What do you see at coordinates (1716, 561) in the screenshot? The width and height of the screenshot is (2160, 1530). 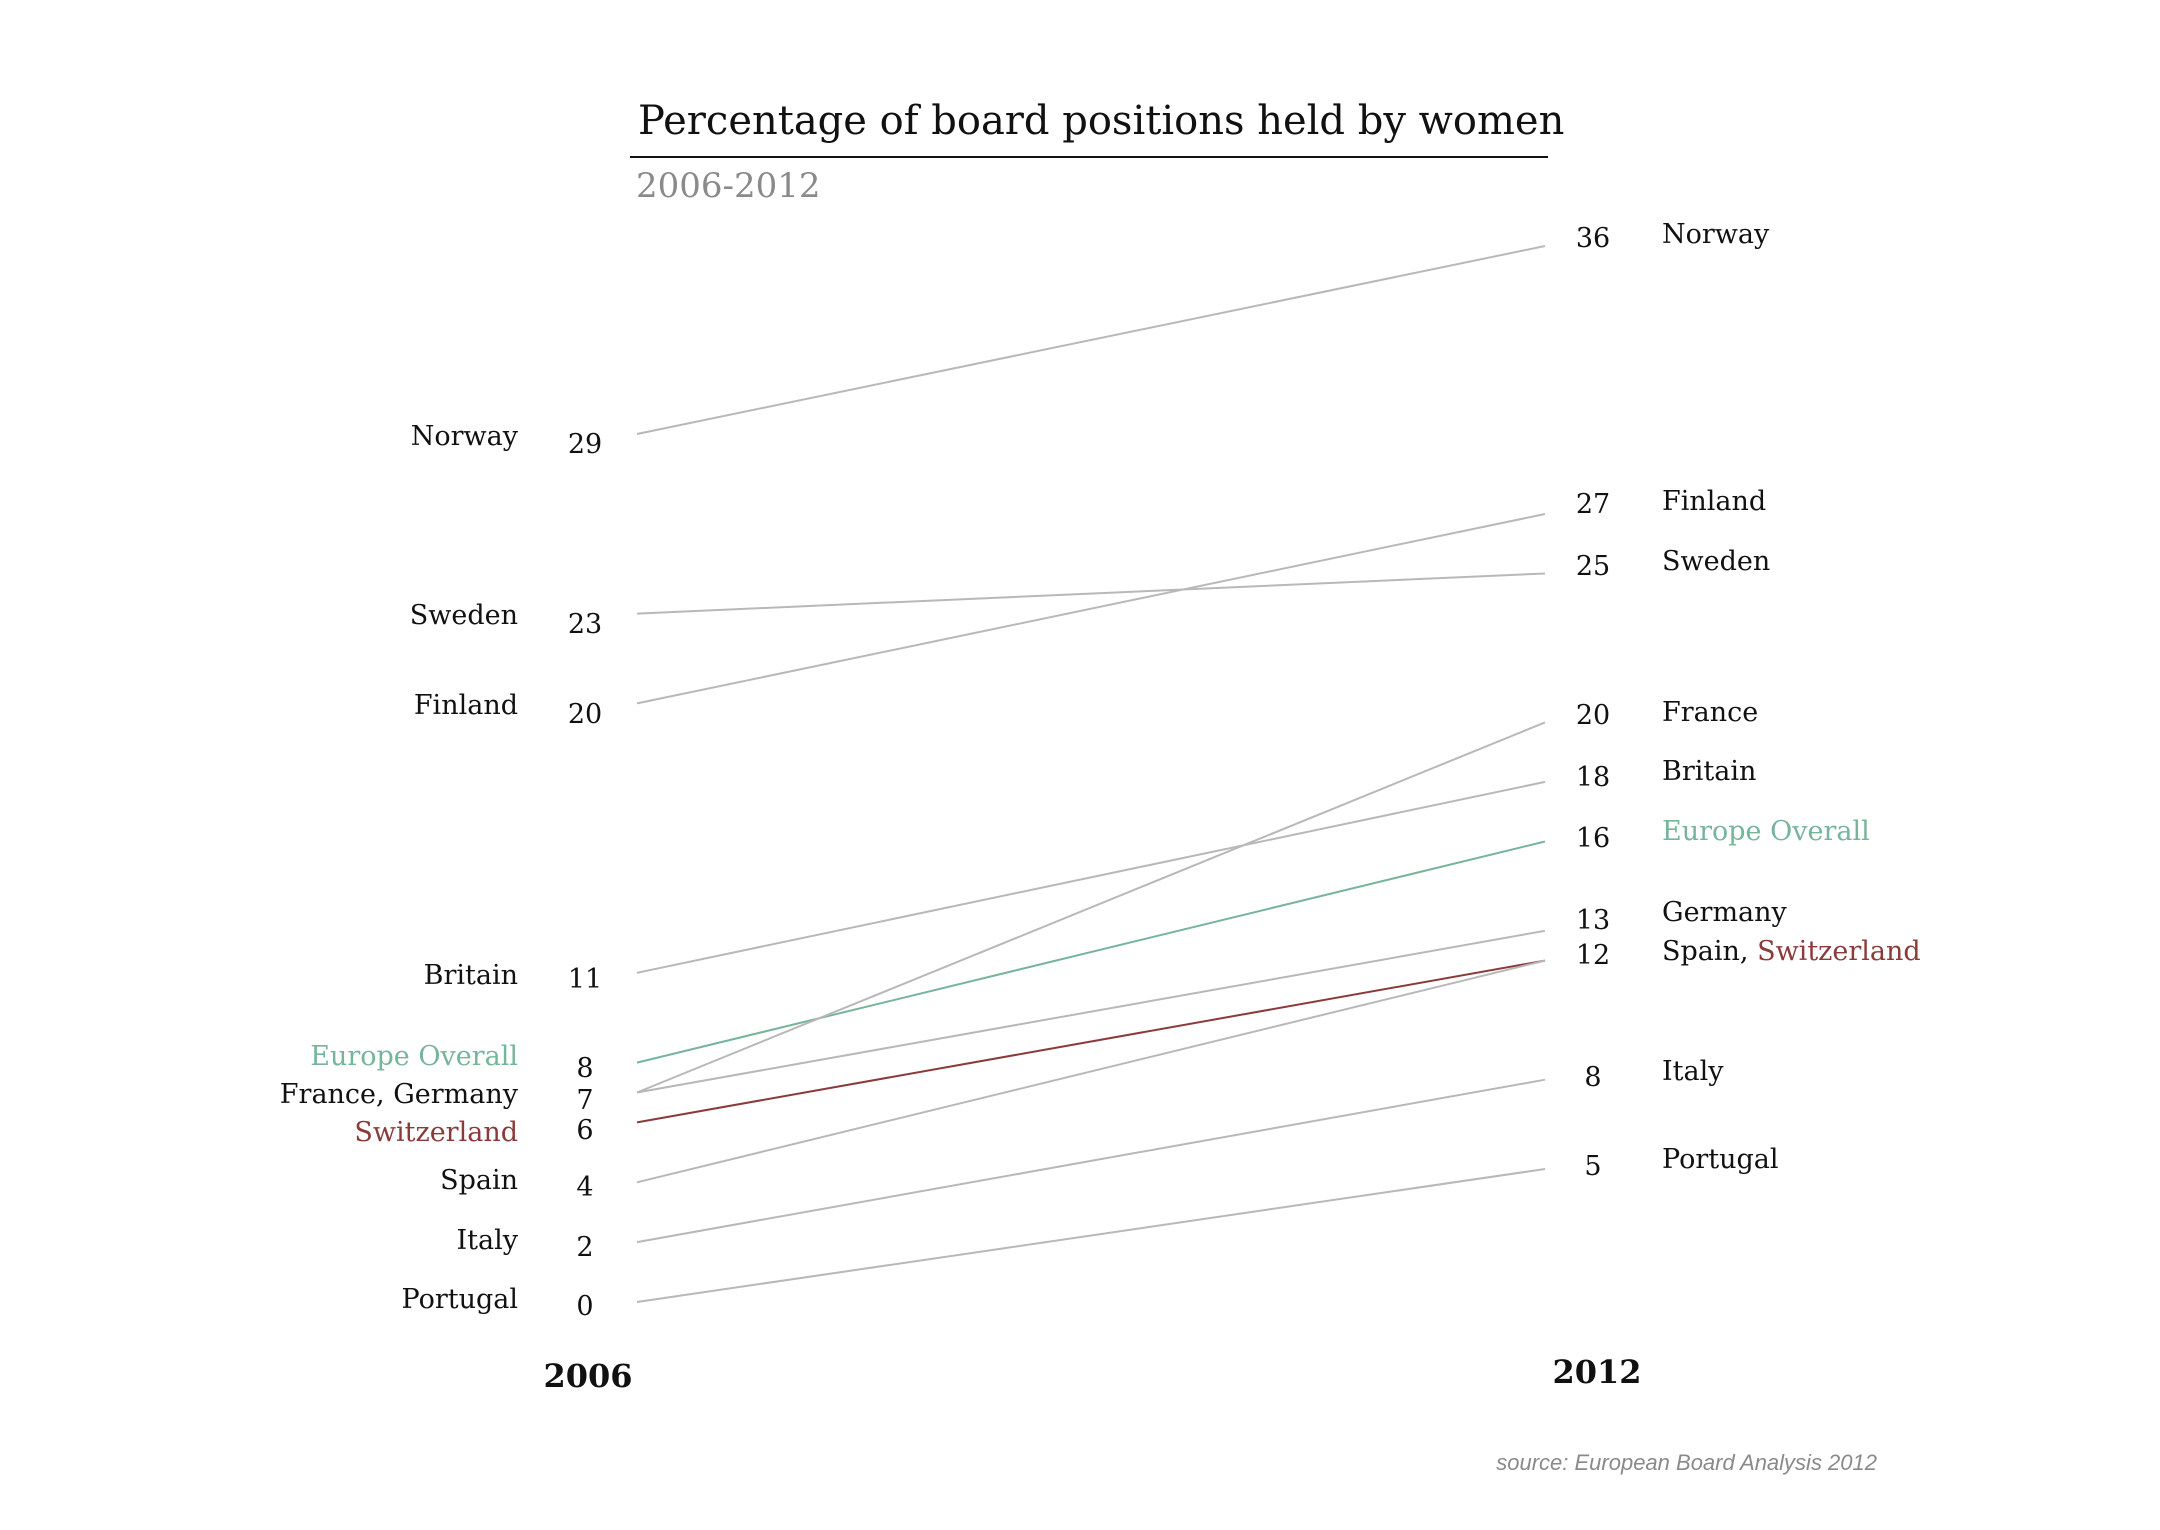 I see `right-label-sweden: Sweden` at bounding box center [1716, 561].